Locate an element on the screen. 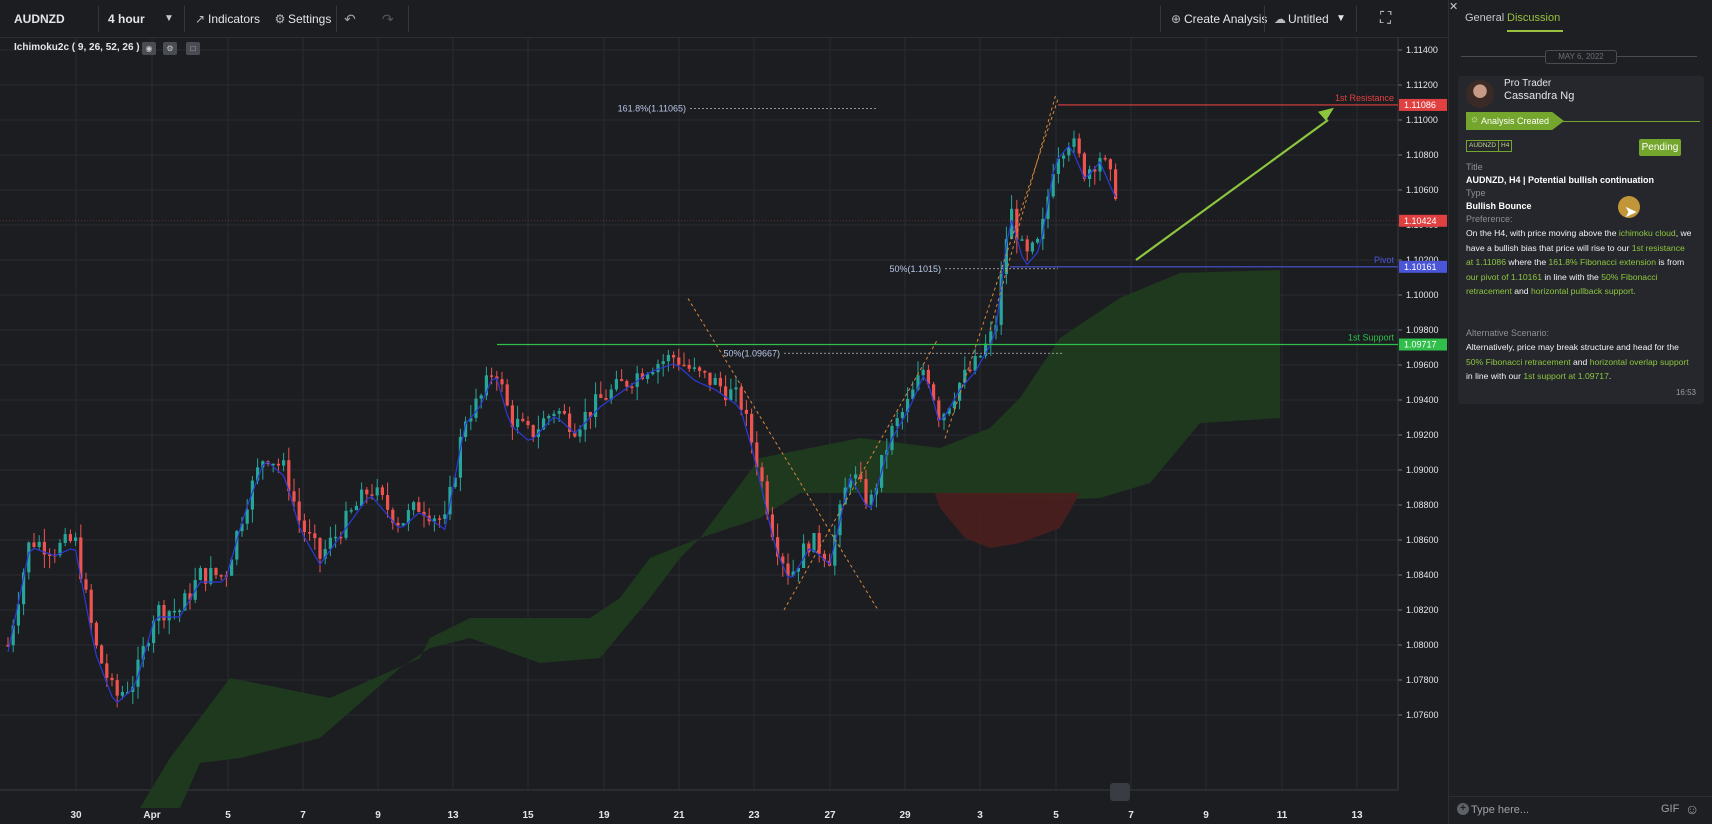  text-run: where the is located at coordinates (1527, 262).